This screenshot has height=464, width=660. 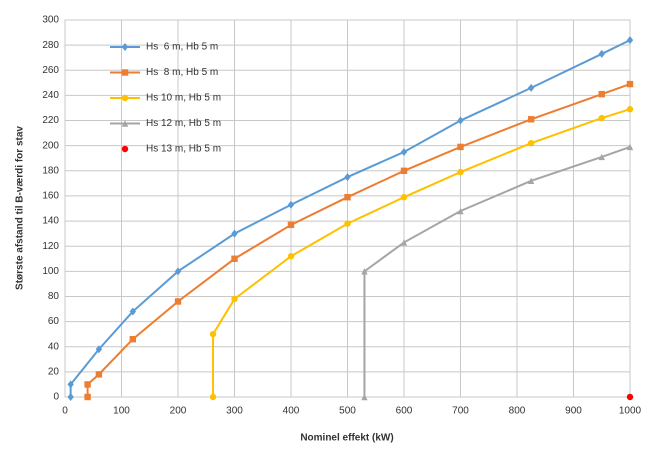 What do you see at coordinates (50, 271) in the screenshot?
I see `y-tick-label: 100` at bounding box center [50, 271].